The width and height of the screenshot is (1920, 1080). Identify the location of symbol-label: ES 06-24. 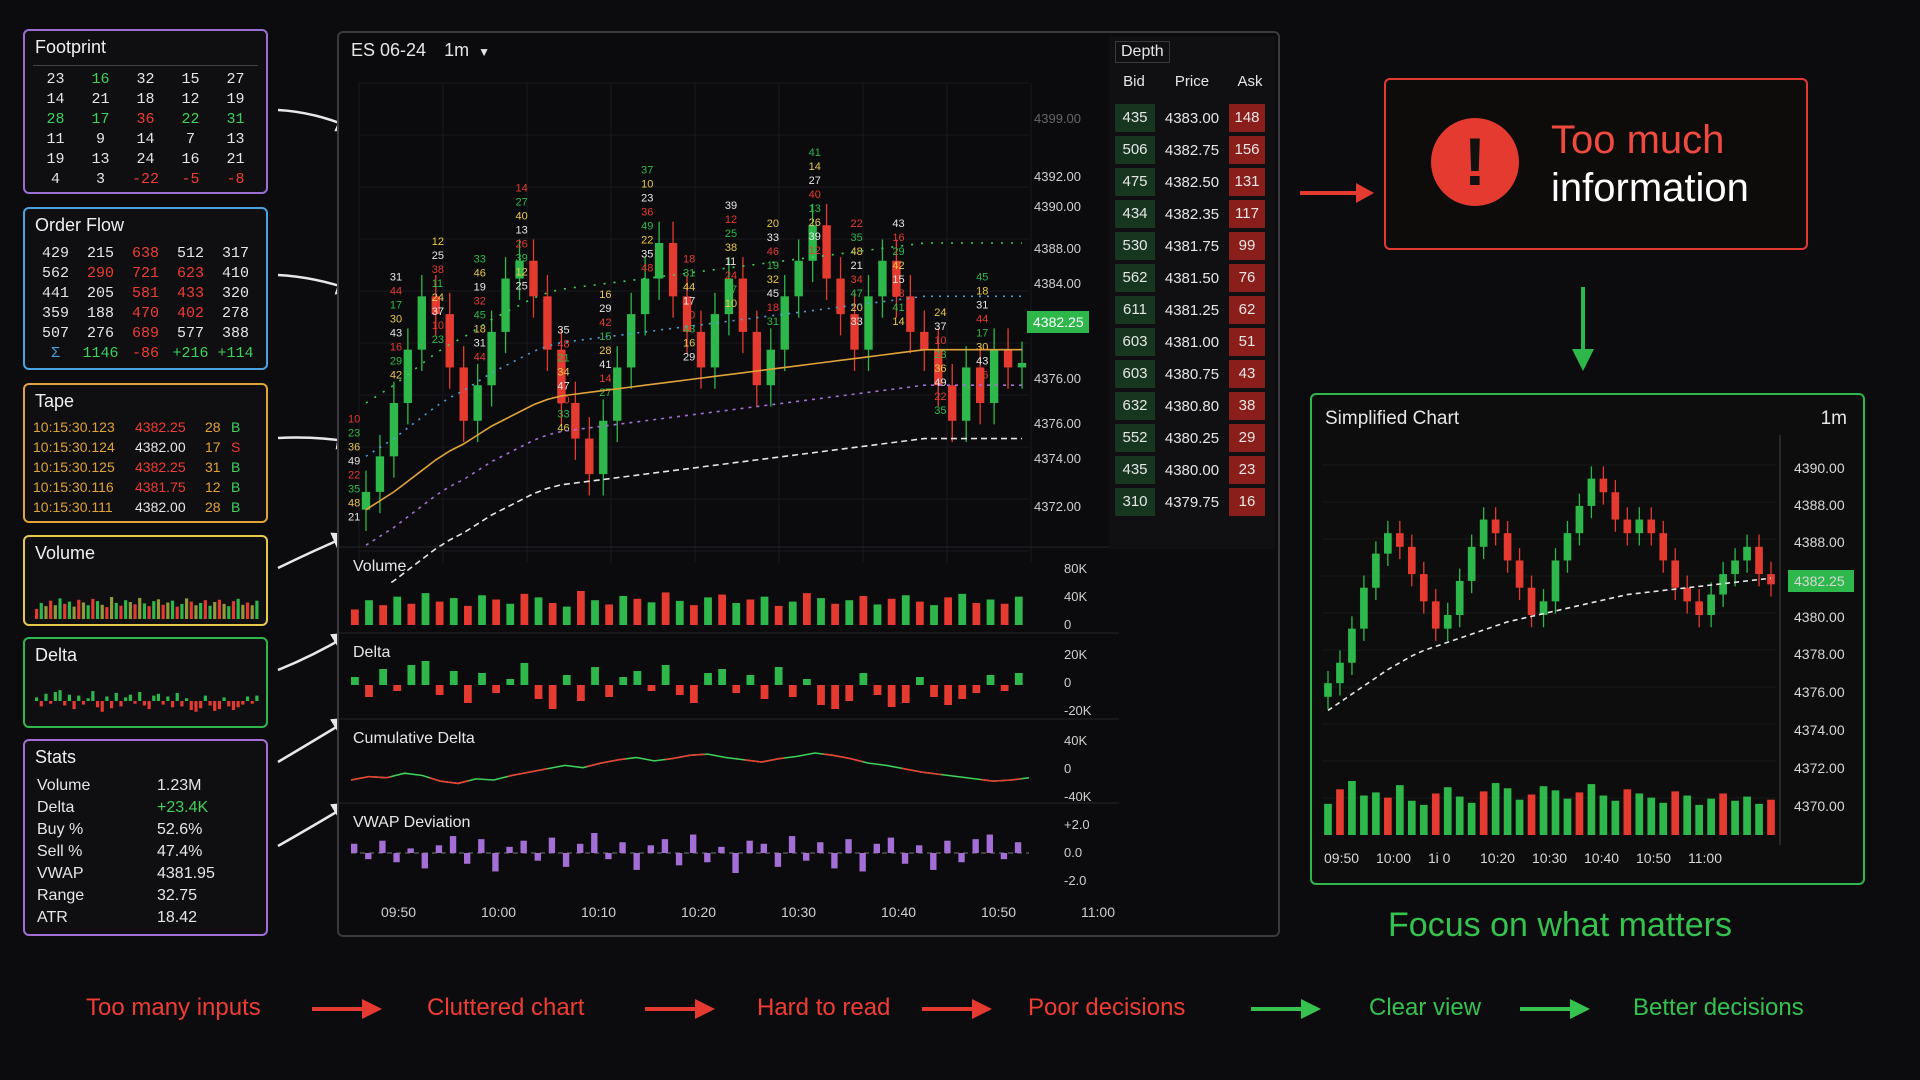
(389, 50).